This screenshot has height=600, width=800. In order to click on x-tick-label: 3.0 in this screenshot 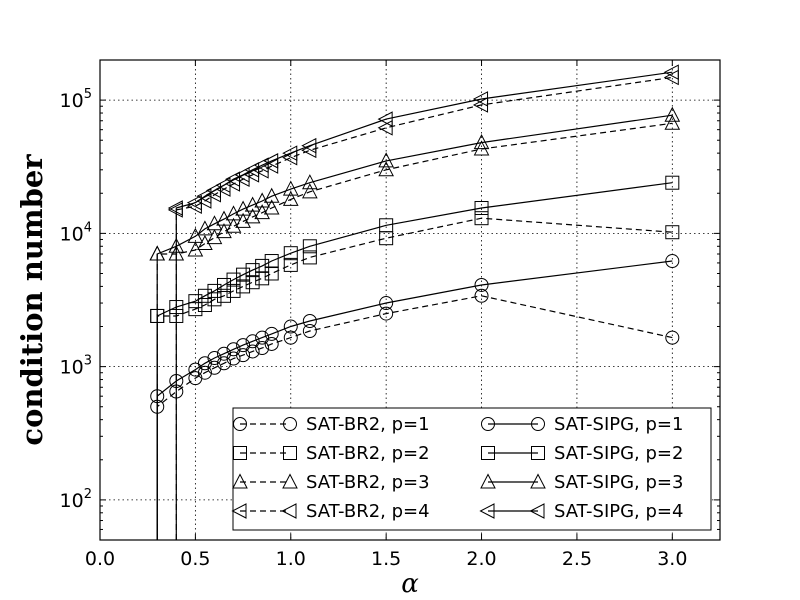, I will do `click(672, 559)`.